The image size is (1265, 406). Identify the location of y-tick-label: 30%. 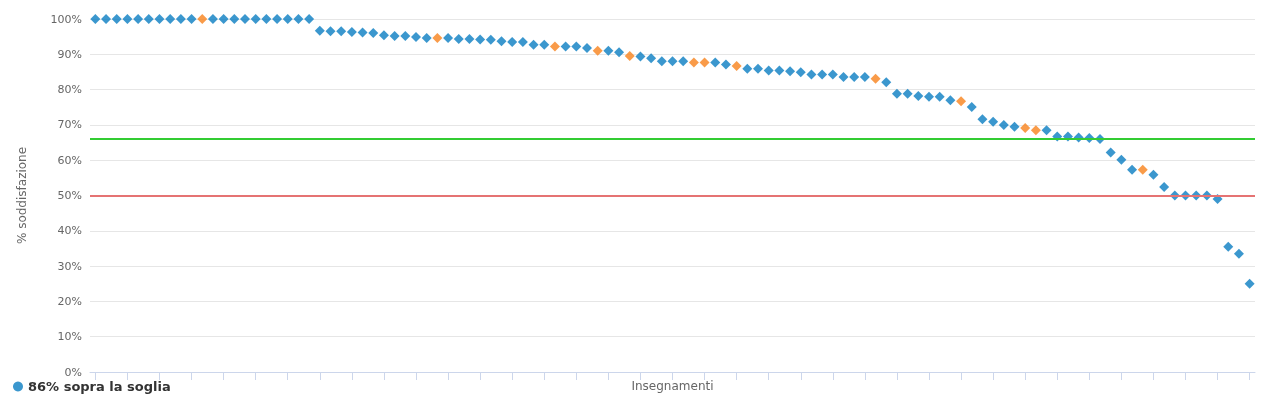
(69, 266).